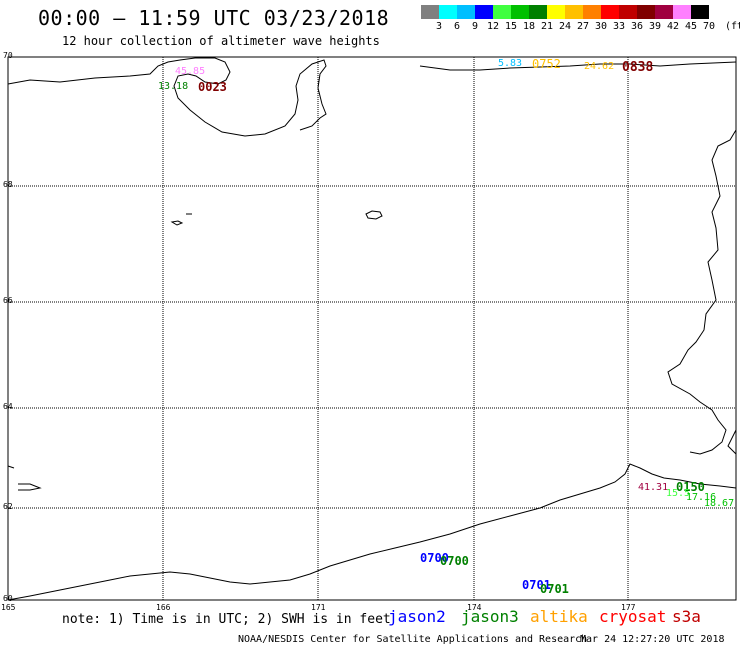 Image resolution: width=740 pixels, height=650 pixels. What do you see at coordinates (628, 607) in the screenshot?
I see `x-axis-label: 177` at bounding box center [628, 607].